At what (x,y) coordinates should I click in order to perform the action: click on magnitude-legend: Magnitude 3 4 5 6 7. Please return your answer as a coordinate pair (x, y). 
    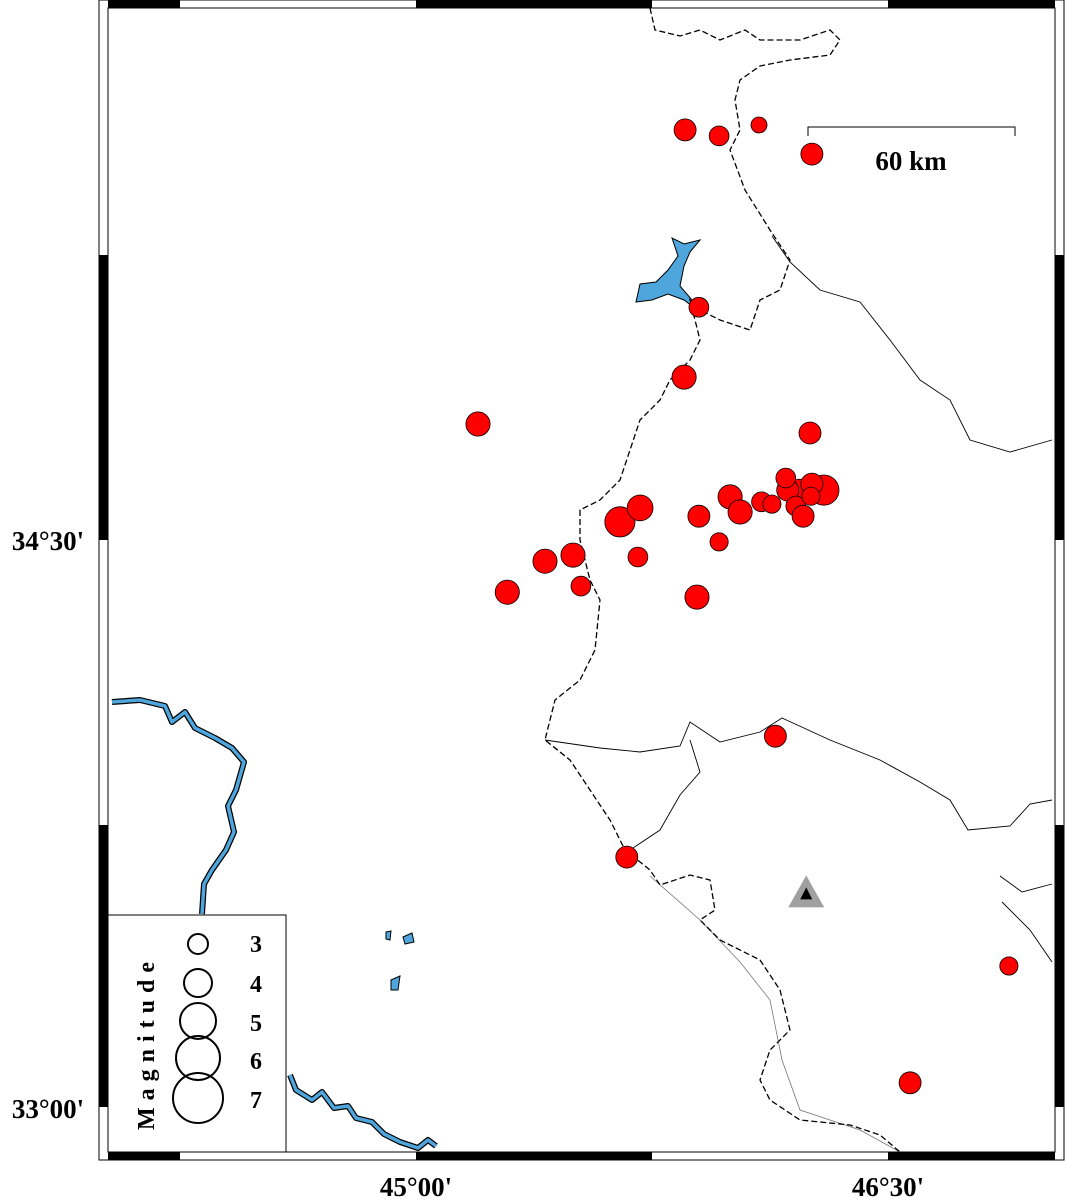
    Looking at the image, I should click on (197, 1033).